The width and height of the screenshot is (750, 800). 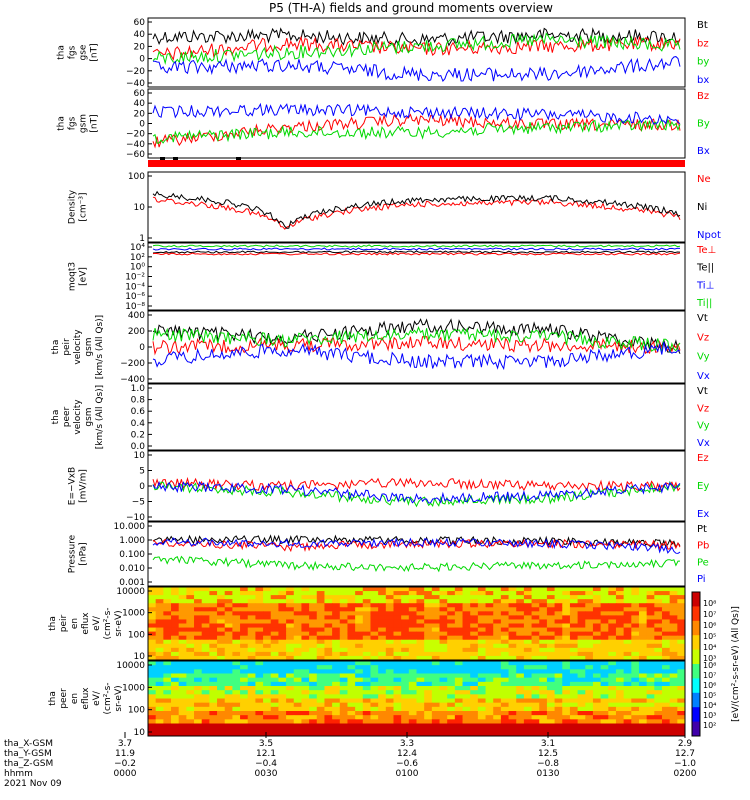 I want to click on y-axis-label: peir, so click(x=64, y=623).